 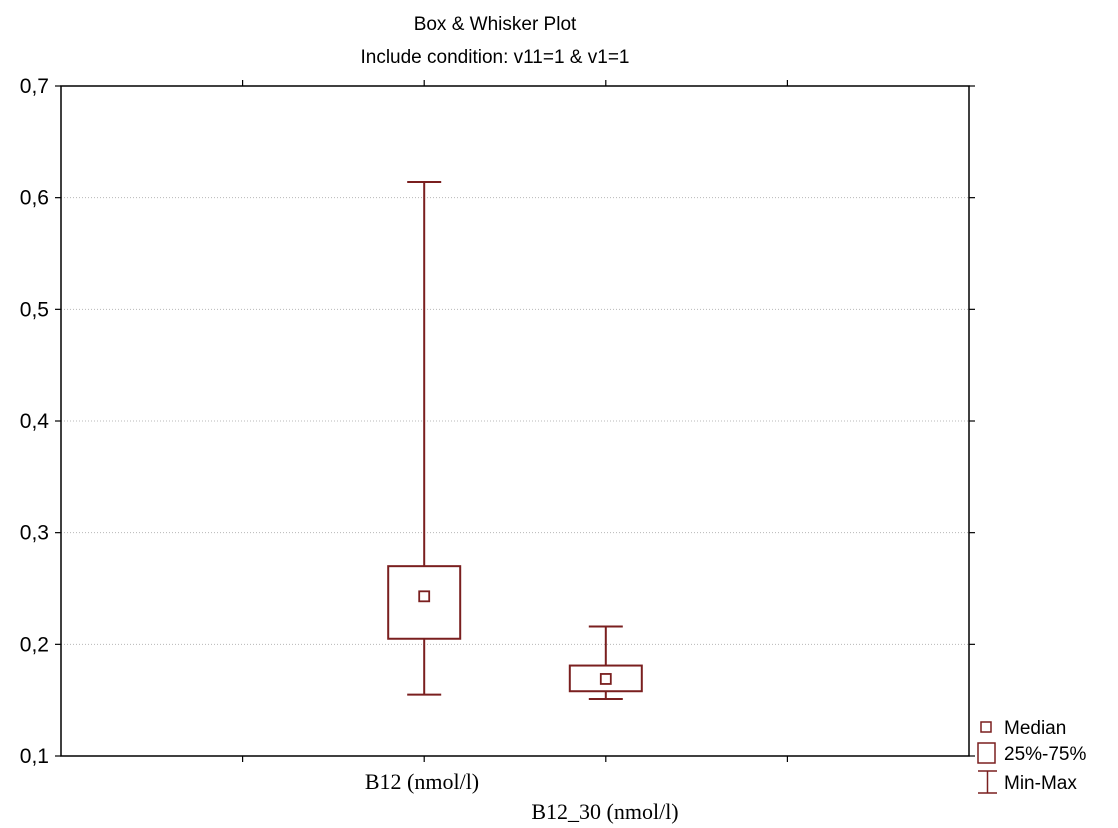 I want to click on boxes, so click(x=515, y=441).